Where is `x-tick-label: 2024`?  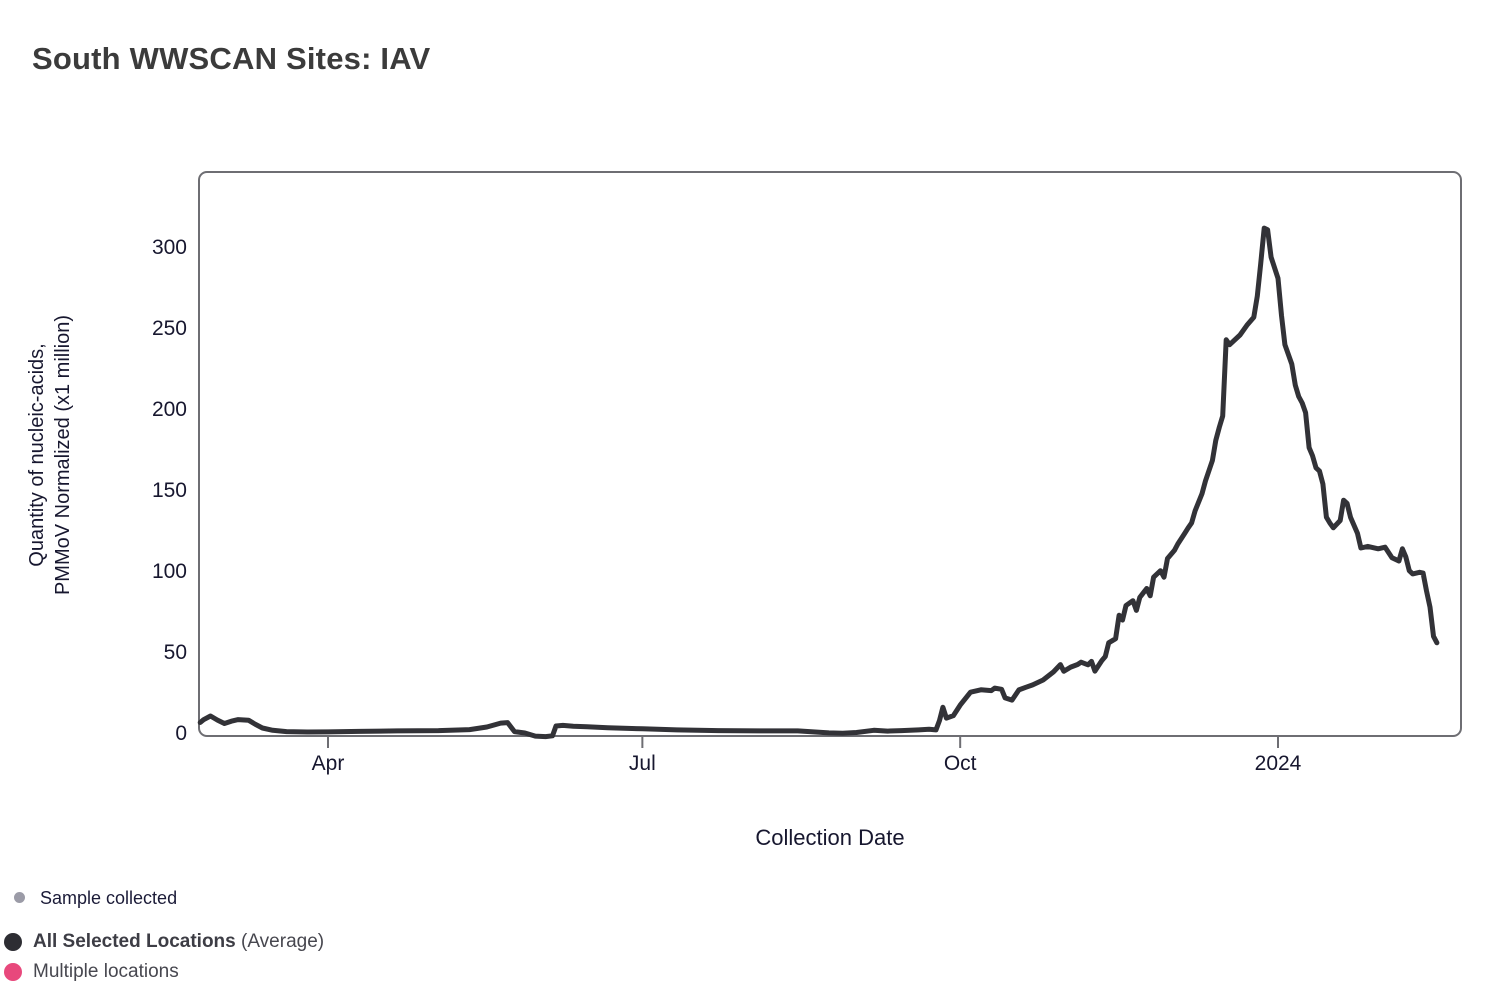
x-tick-label: 2024 is located at coordinates (1278, 763).